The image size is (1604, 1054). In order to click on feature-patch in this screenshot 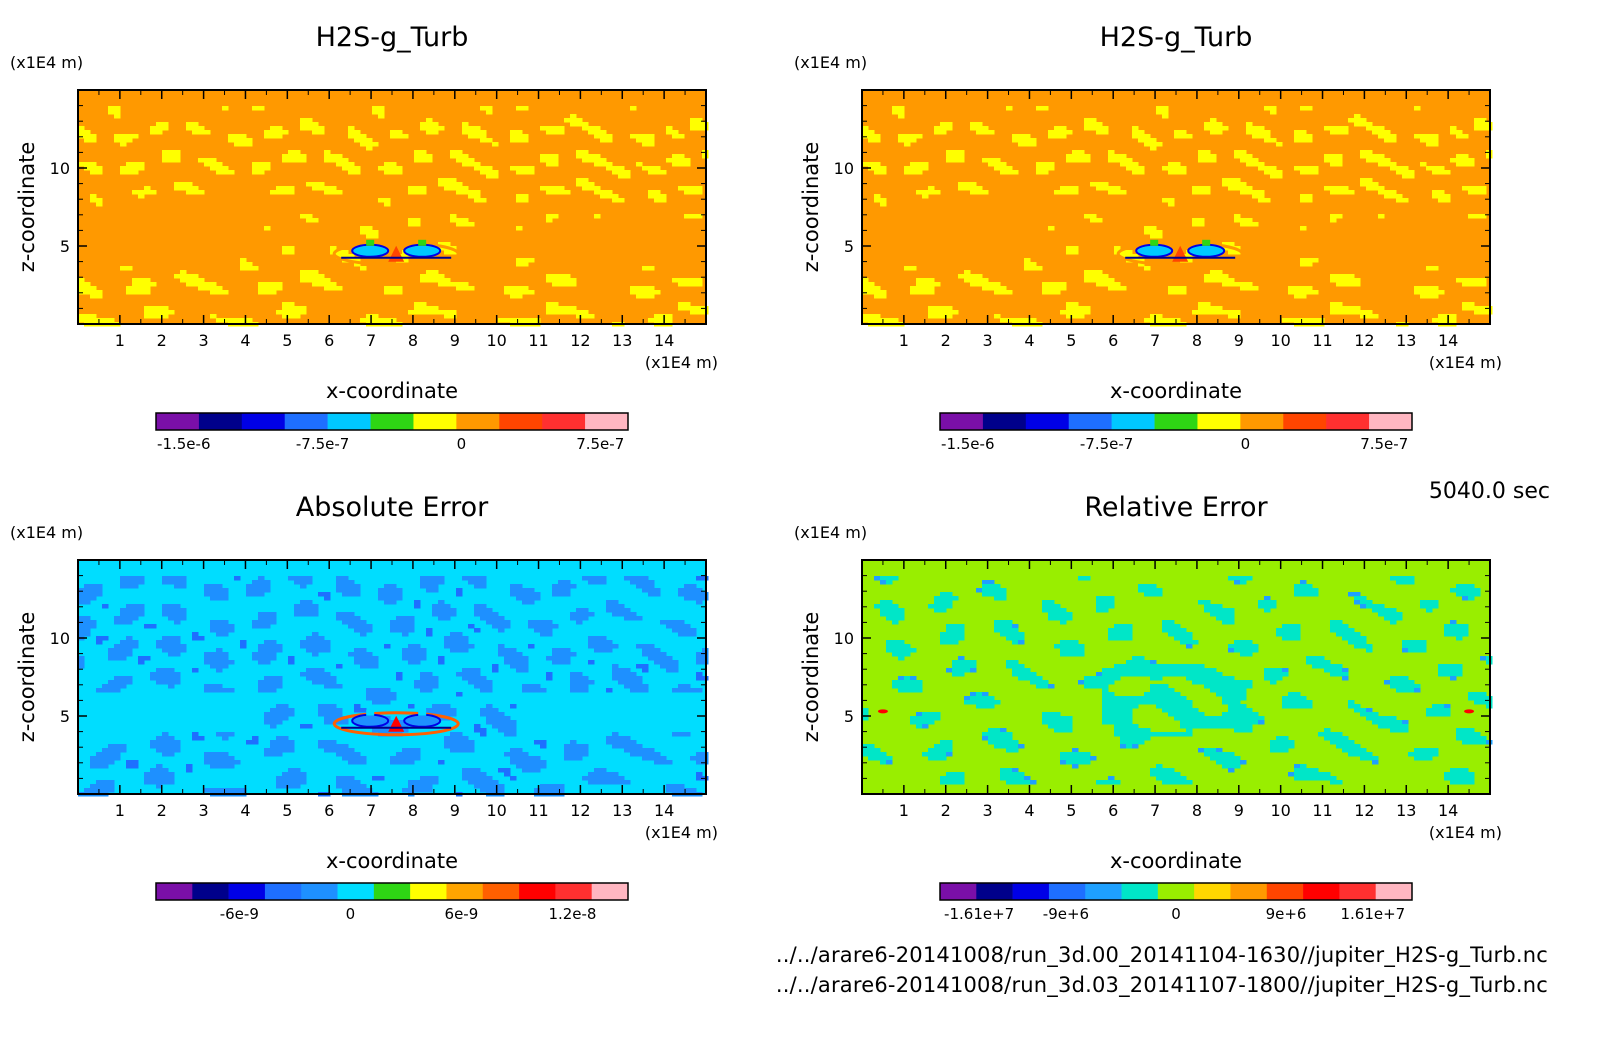, I will do `click(370, 712)`.